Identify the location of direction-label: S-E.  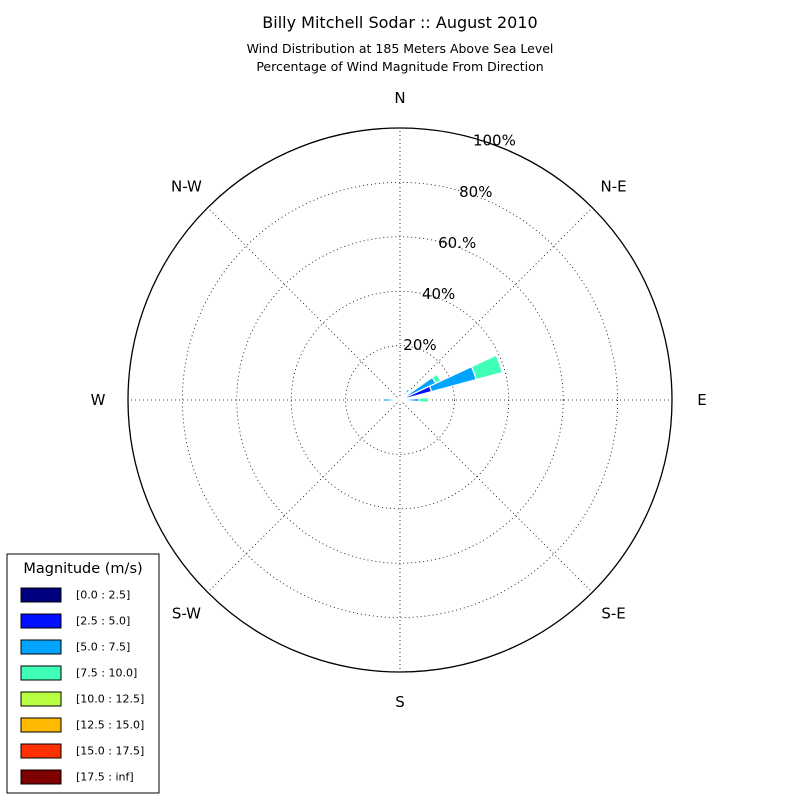
(613, 614).